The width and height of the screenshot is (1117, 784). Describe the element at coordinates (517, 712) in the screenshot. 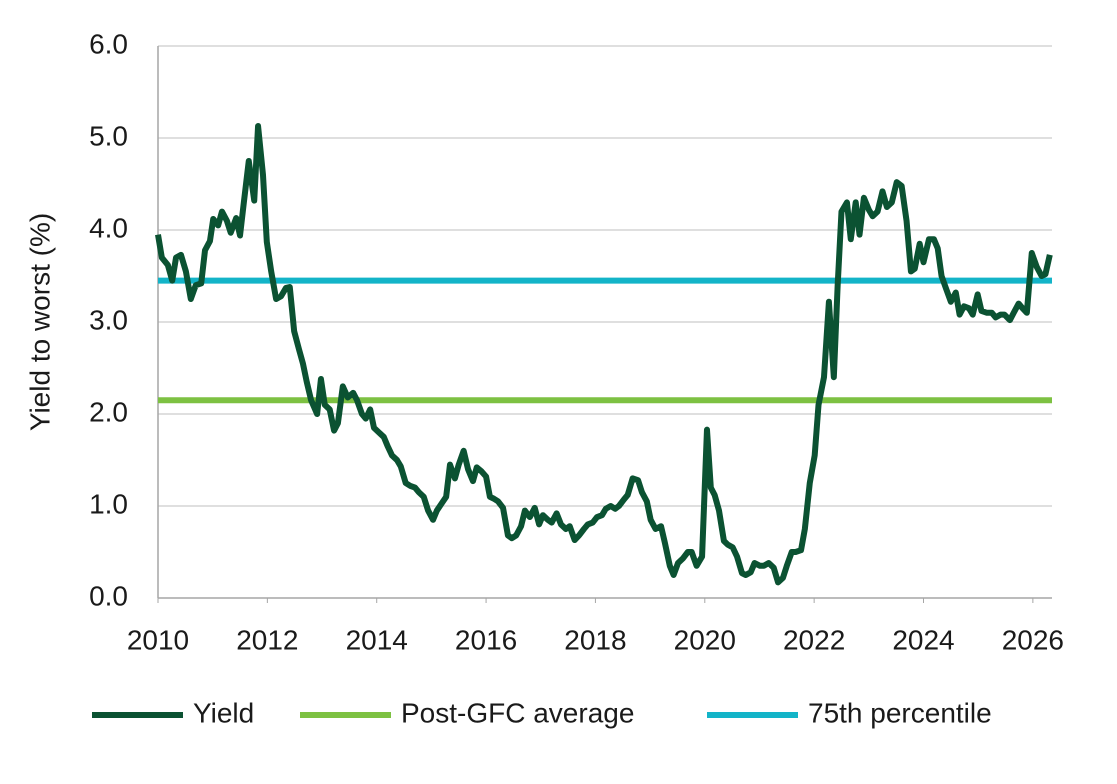

I see `legend-label: Post-GFC average` at that location.